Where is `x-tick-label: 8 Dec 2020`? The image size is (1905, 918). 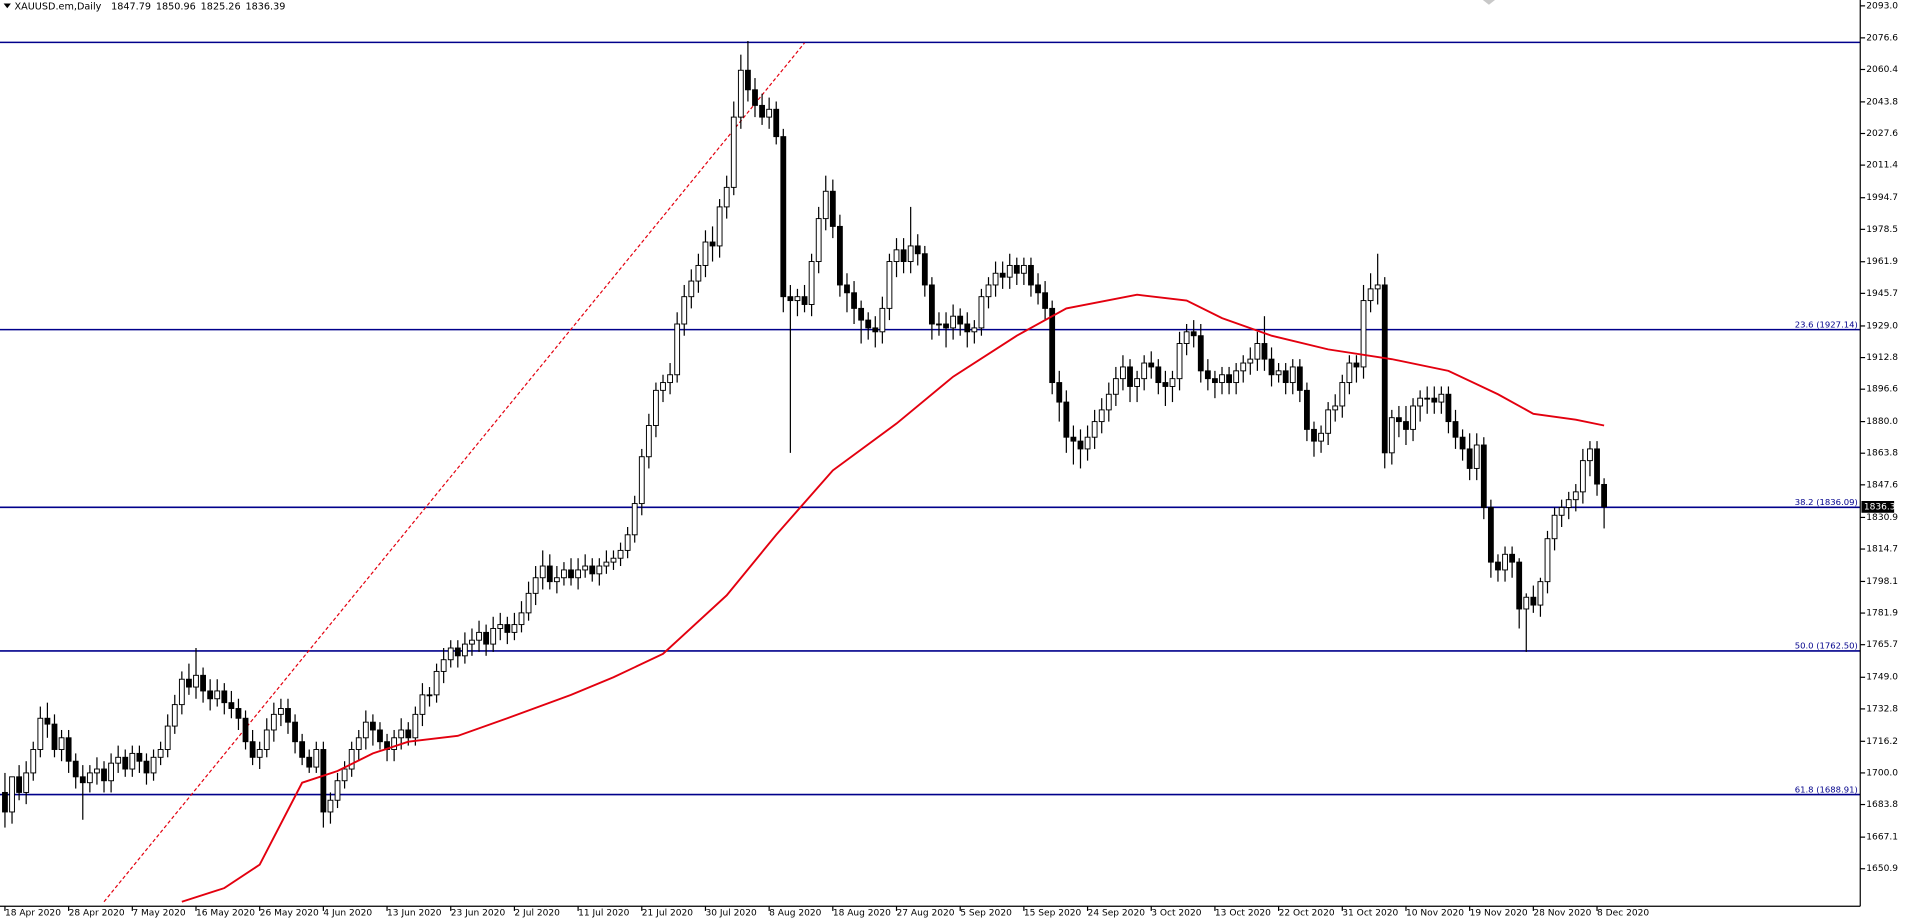 x-tick-label: 8 Dec 2020 is located at coordinates (1623, 913).